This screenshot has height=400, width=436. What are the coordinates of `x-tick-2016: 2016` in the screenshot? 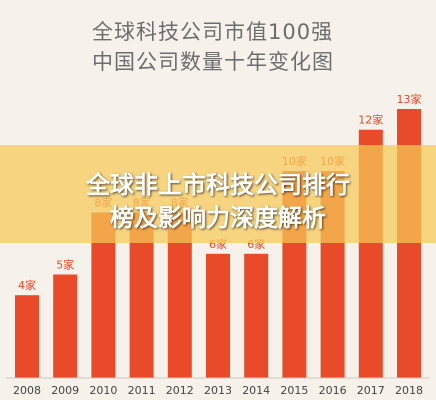 It's located at (333, 390).